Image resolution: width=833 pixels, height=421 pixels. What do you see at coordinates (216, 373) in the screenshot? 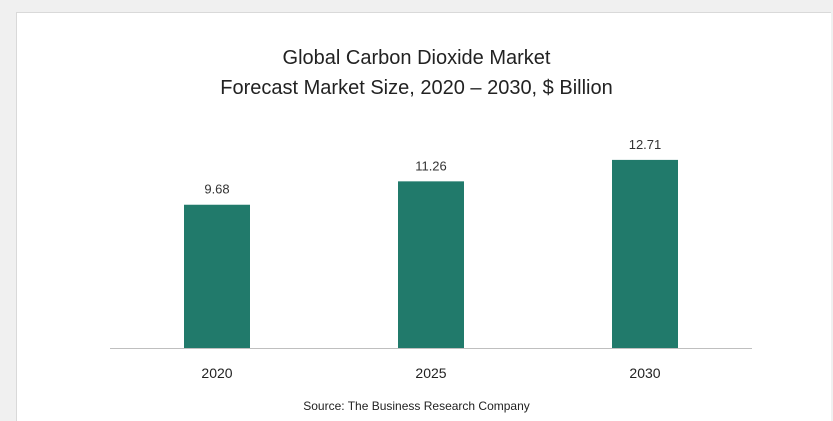
I see `x-tick-label-2020: 2020` at bounding box center [216, 373].